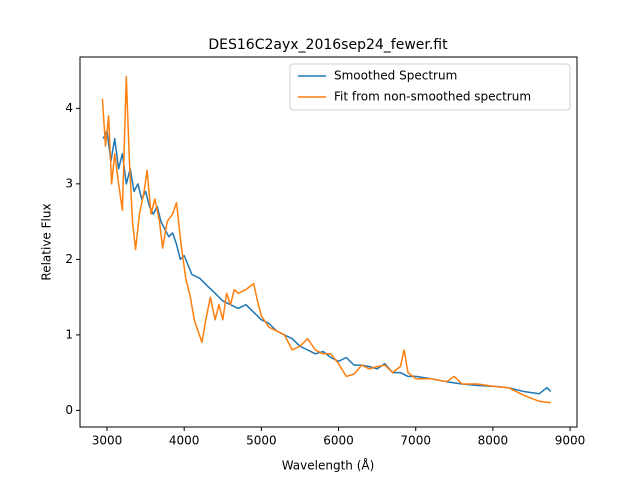 The height and width of the screenshot is (480, 640). I want to click on y-axis-label: Relative Flux, so click(47, 241).